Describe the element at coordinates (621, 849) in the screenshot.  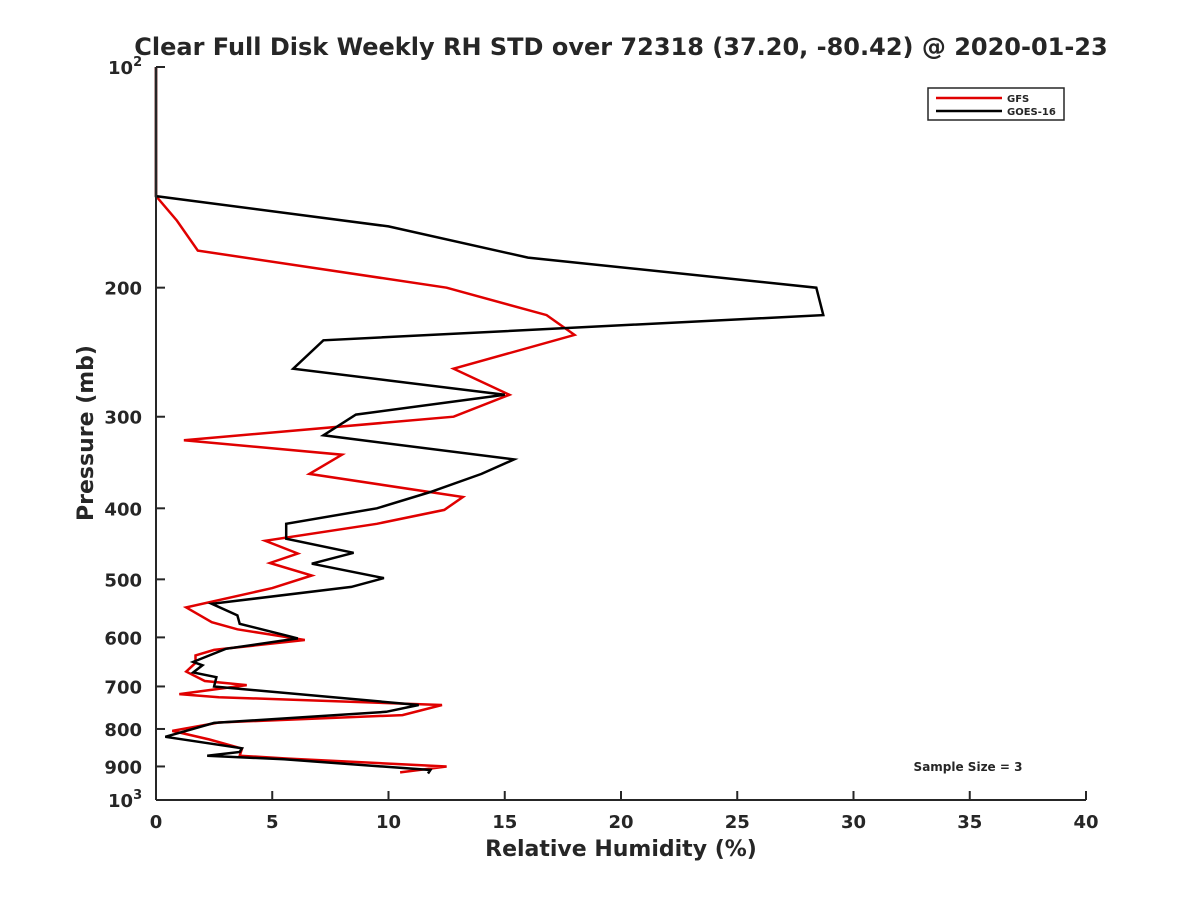
I see `x-axis-label: Relative Humidity (%)` at that location.